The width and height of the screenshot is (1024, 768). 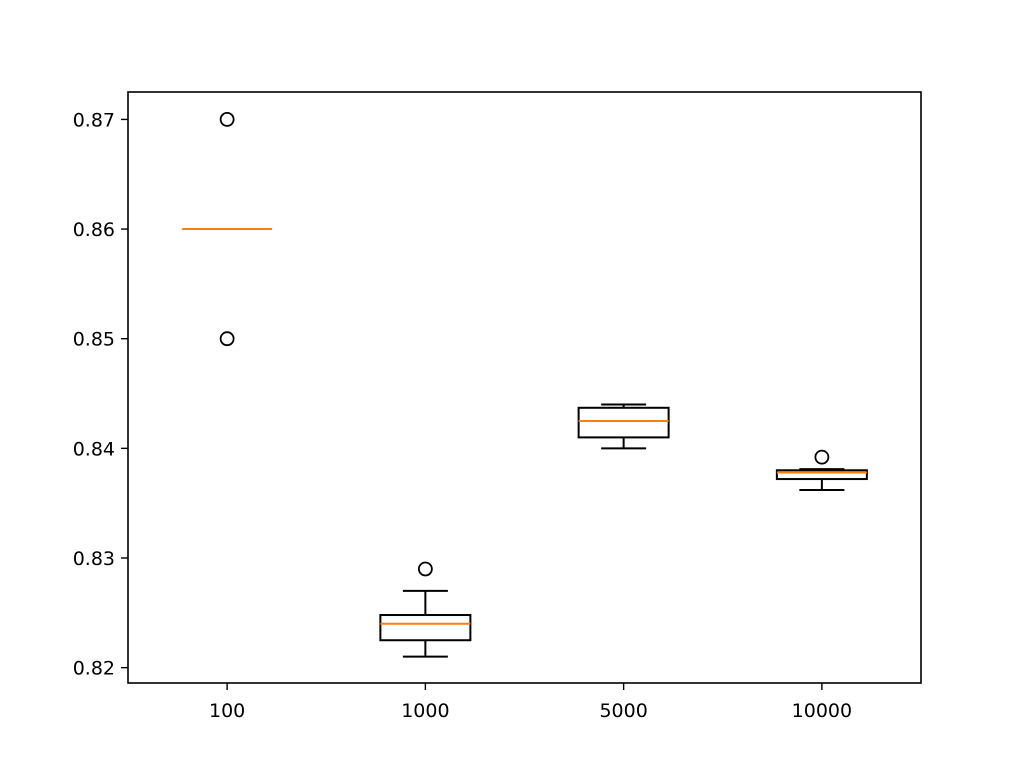 What do you see at coordinates (94, 230) in the screenshot?
I see `y-tick-label: 0.86` at bounding box center [94, 230].